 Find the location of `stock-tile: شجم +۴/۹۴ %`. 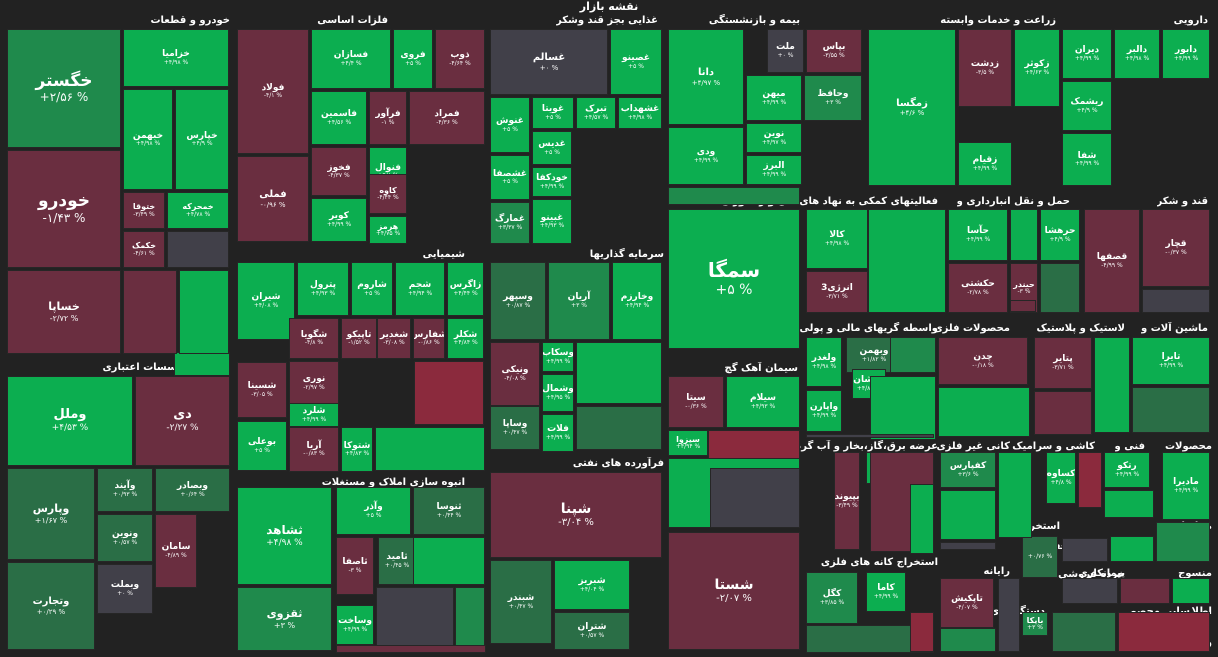

stock-tile: شجم +۴/۹۴ % is located at coordinates (420, 289).